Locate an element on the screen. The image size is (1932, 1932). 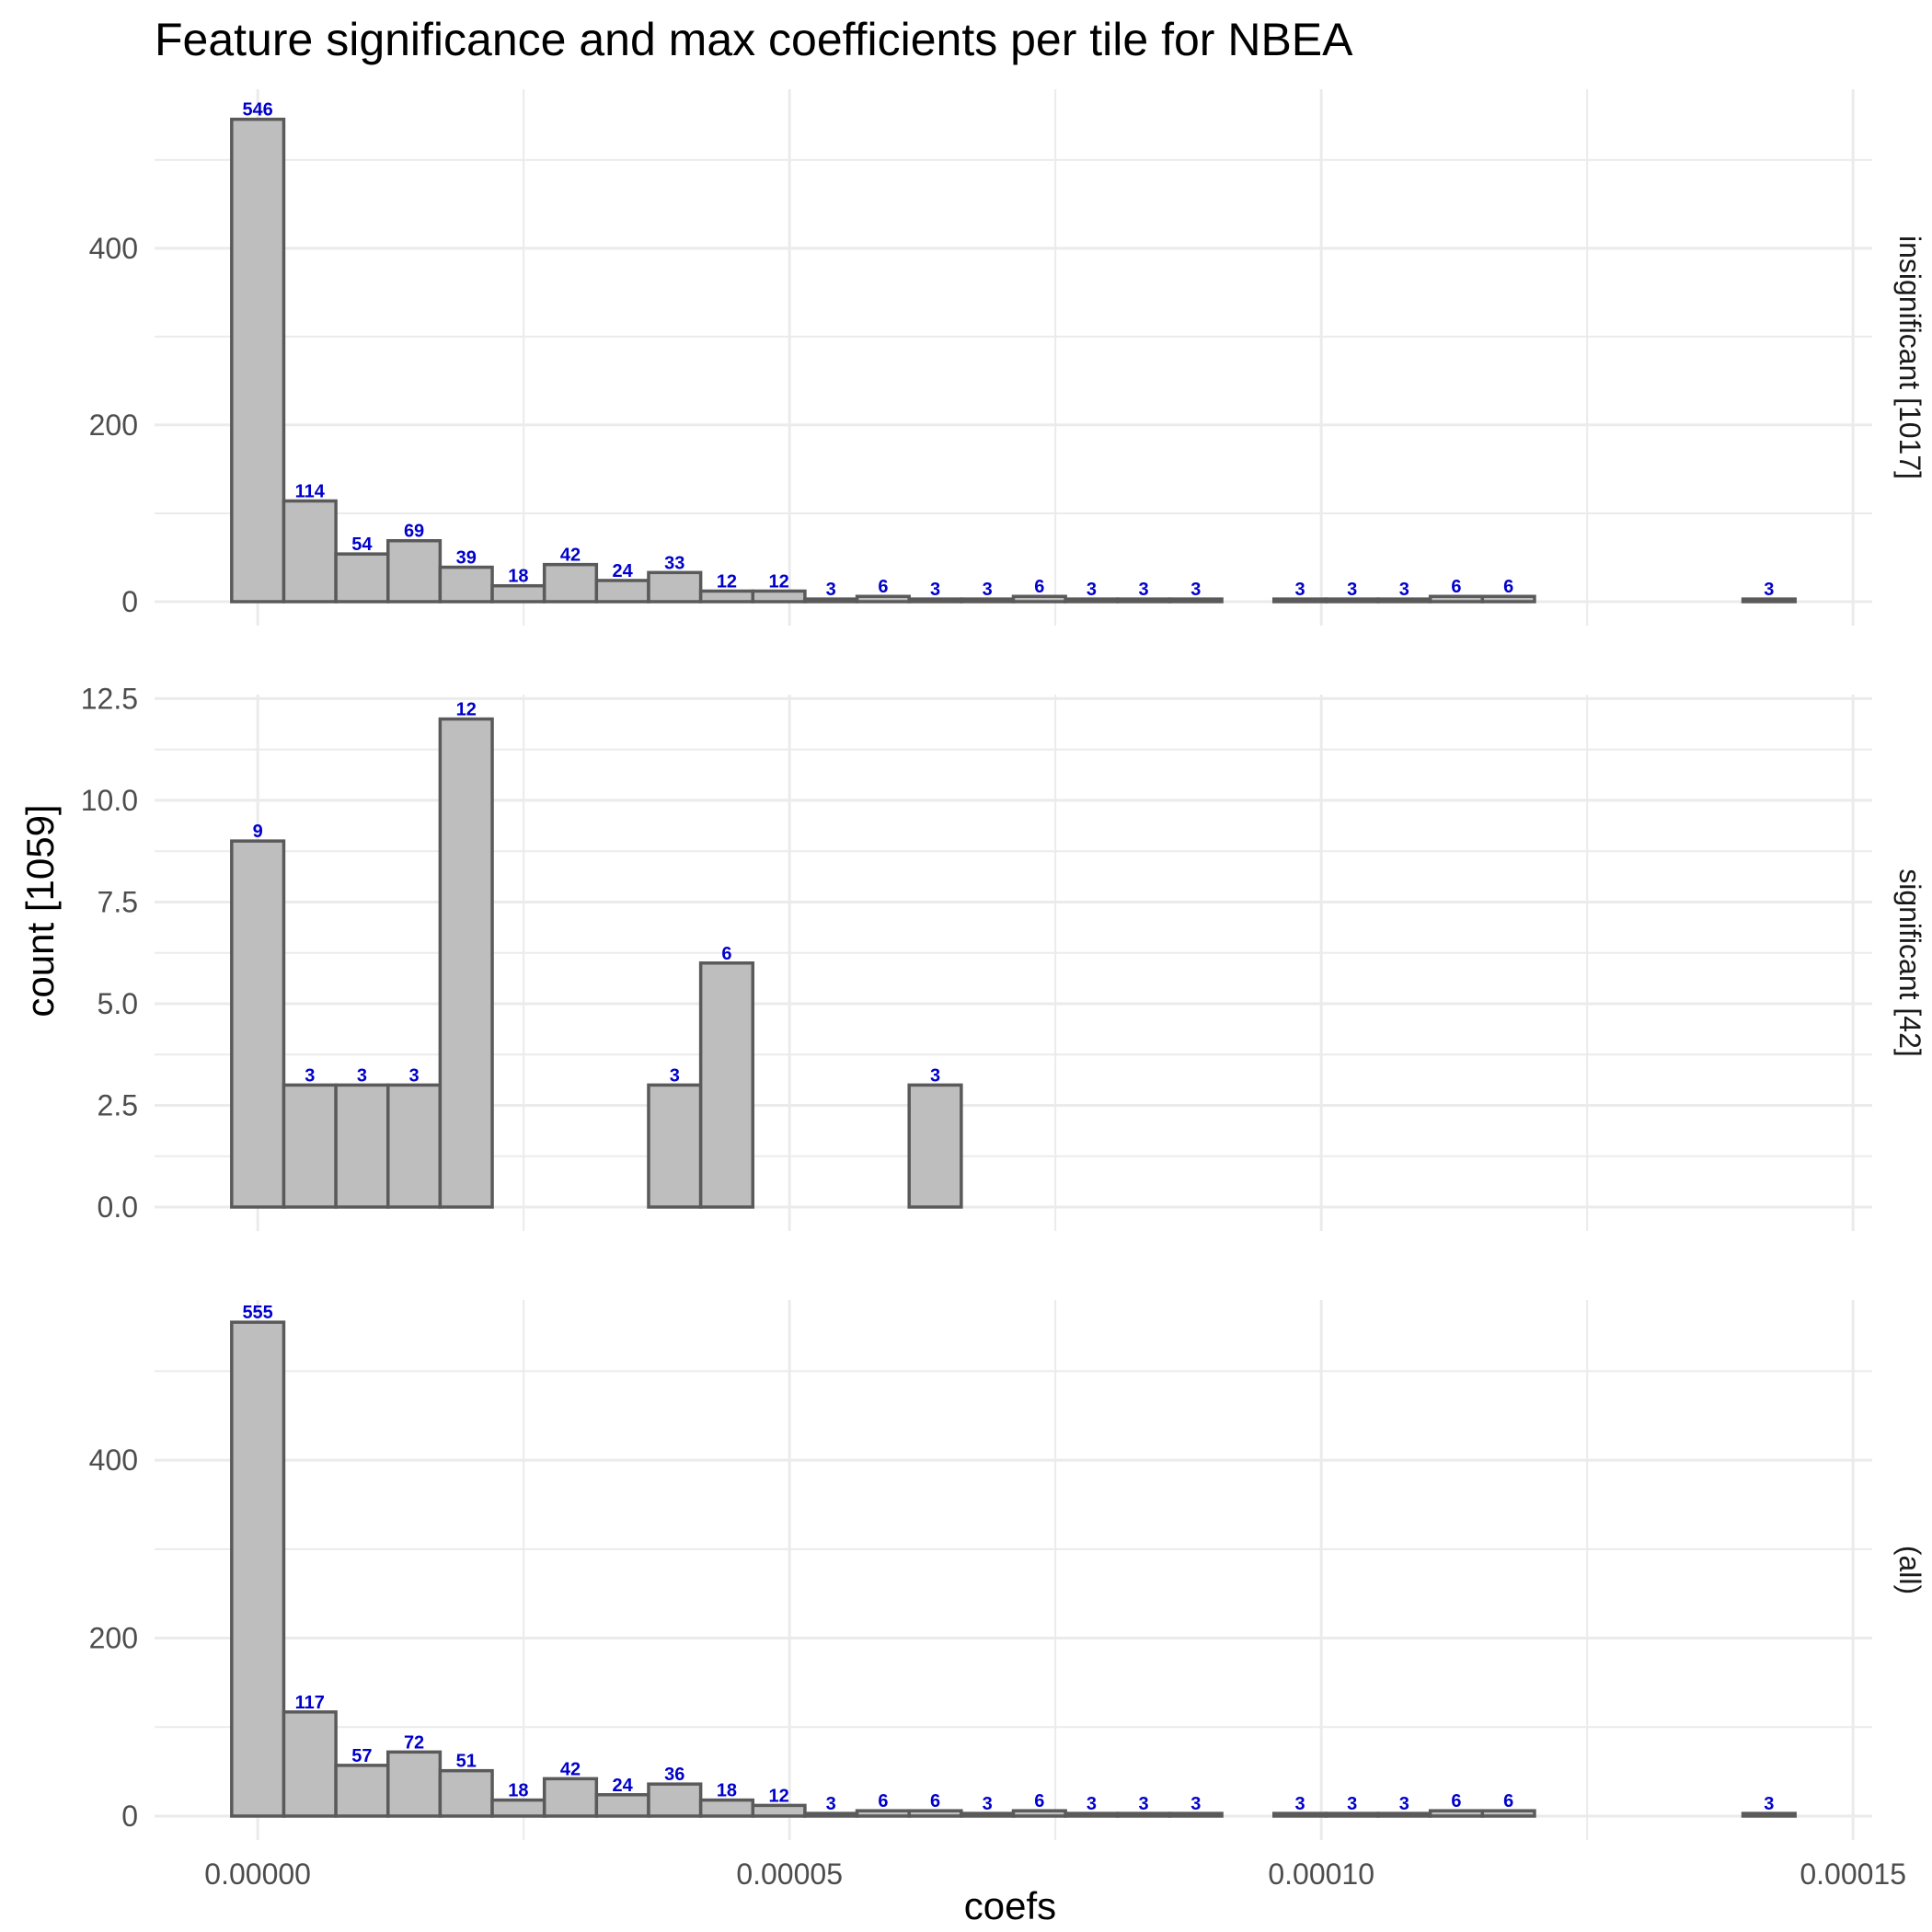
y-tick-label: 200 is located at coordinates (113, 1638).